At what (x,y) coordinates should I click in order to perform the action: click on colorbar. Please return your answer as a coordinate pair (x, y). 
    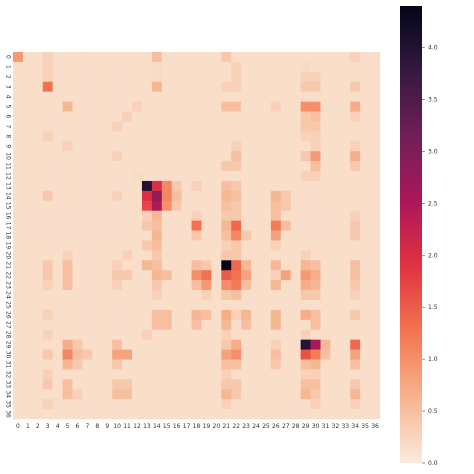
    Looking at the image, I should click on (411, 234).